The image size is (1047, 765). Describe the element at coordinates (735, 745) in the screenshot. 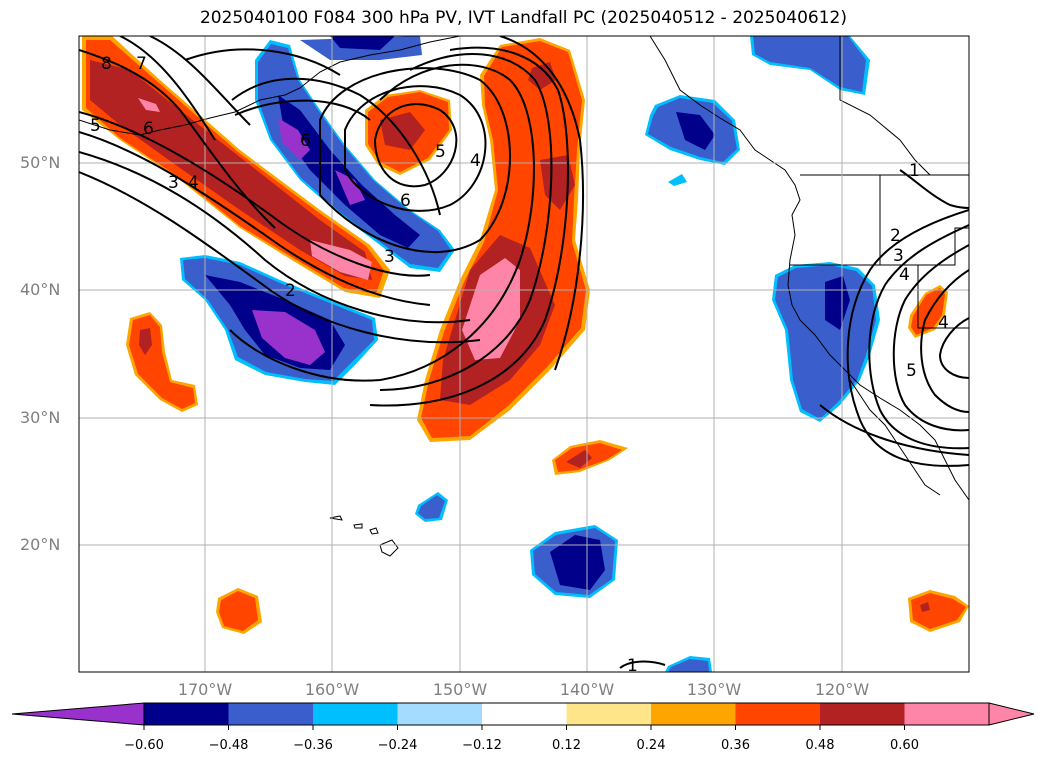

I see `colorbar-tick-label: 0.36` at that location.